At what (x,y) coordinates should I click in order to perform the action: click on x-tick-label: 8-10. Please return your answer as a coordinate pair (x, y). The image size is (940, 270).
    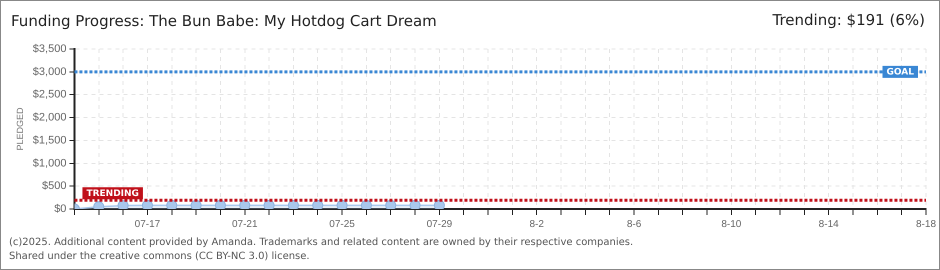
    Looking at the image, I should click on (731, 224).